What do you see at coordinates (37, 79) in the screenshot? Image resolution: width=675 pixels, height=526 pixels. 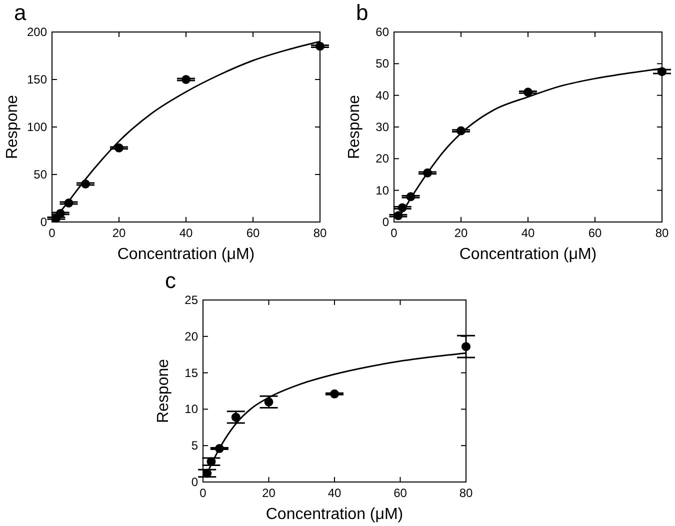 I see `y-tick-label: 150` at bounding box center [37, 79].